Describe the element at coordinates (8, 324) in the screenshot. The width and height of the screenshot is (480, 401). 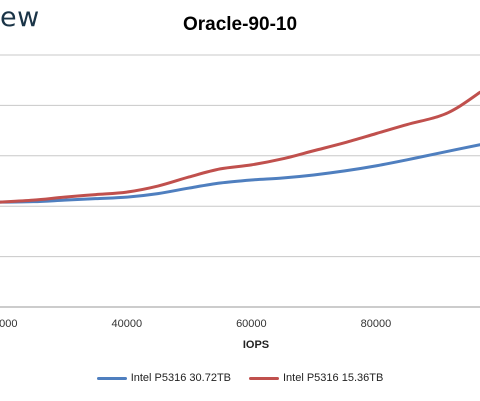
I see `x-tick-label: 20000` at that location.